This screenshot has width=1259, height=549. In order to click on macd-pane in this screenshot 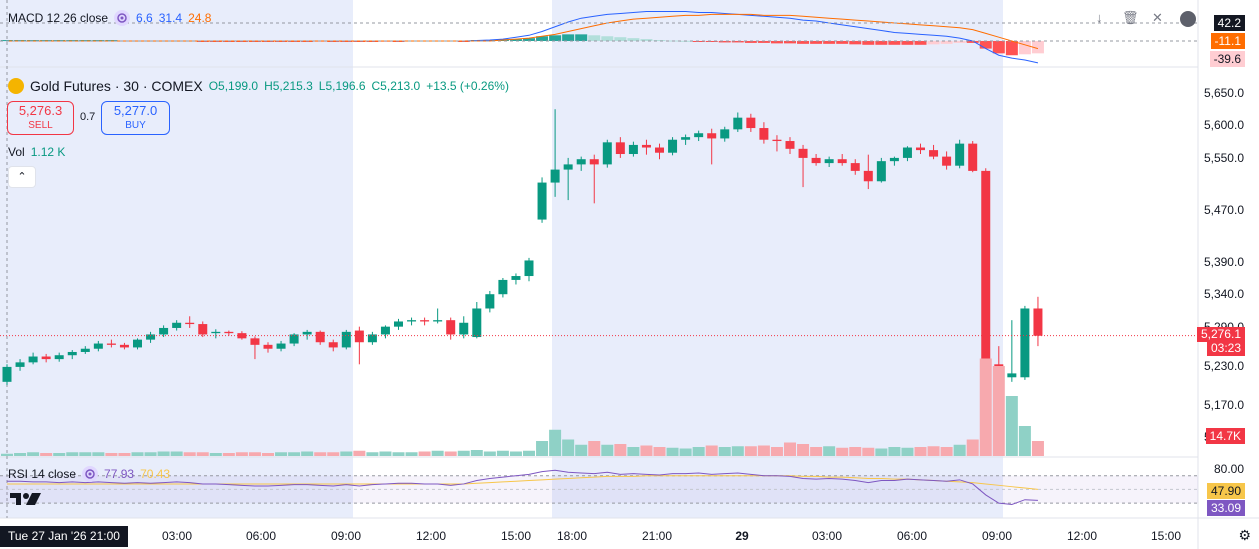, I will do `click(599, 37)`.